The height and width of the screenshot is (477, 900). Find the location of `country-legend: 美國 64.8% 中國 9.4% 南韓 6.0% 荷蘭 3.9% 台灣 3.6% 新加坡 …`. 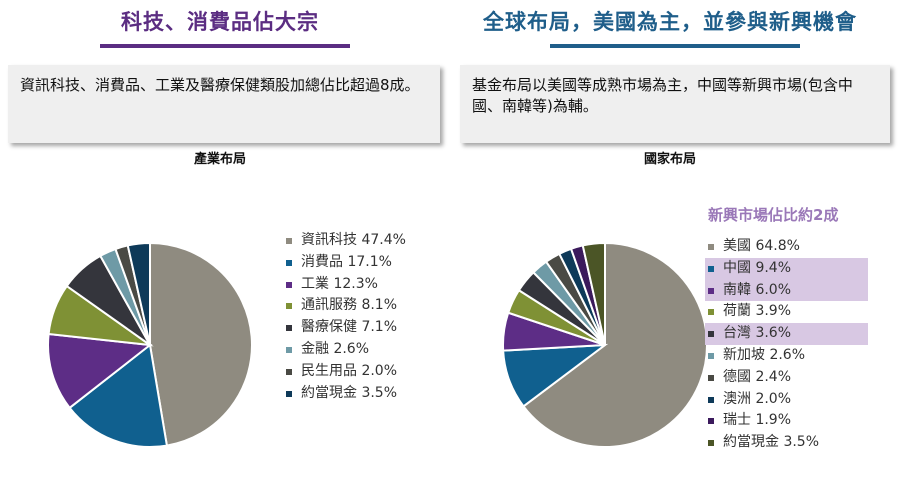

country-legend: 美國 64.8% 中國 9.4% 南韓 6.0% 荷蘭 3.9% 台灣 3.6% 新加坡 … is located at coordinates (786, 345).